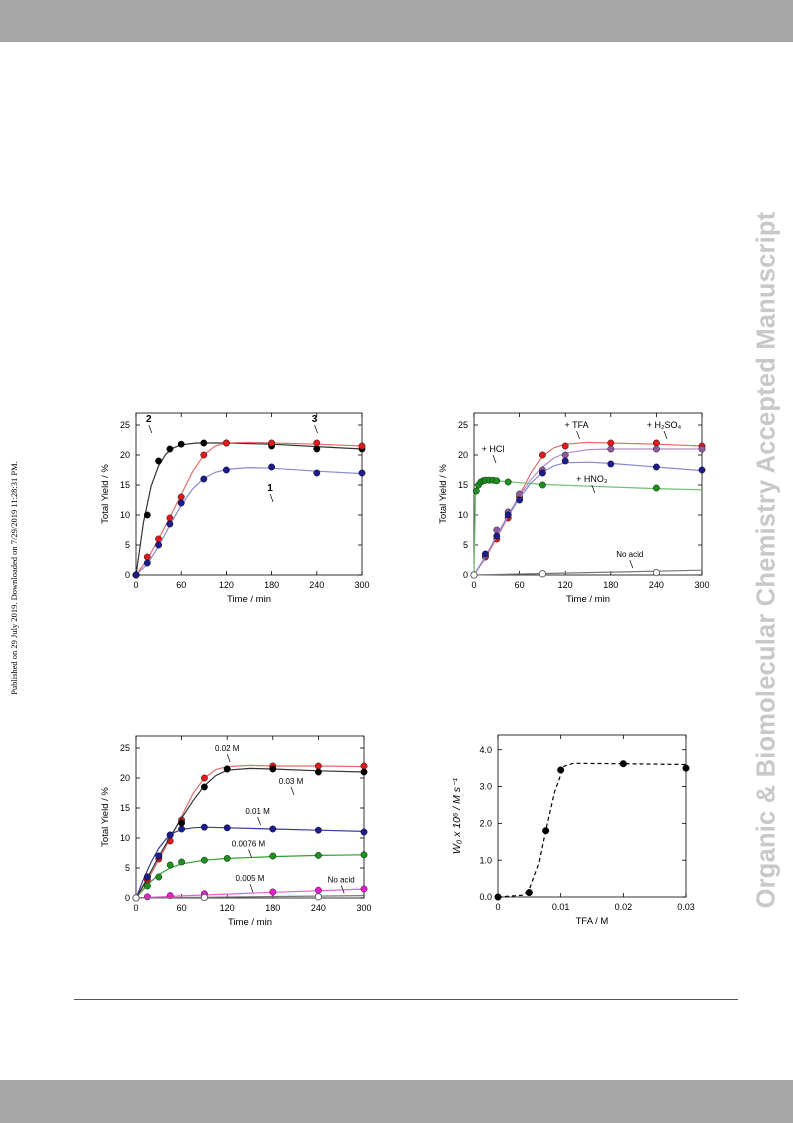 The width and height of the screenshot is (793, 1123). I want to click on annotation-hcl: + HCl, so click(493, 449).